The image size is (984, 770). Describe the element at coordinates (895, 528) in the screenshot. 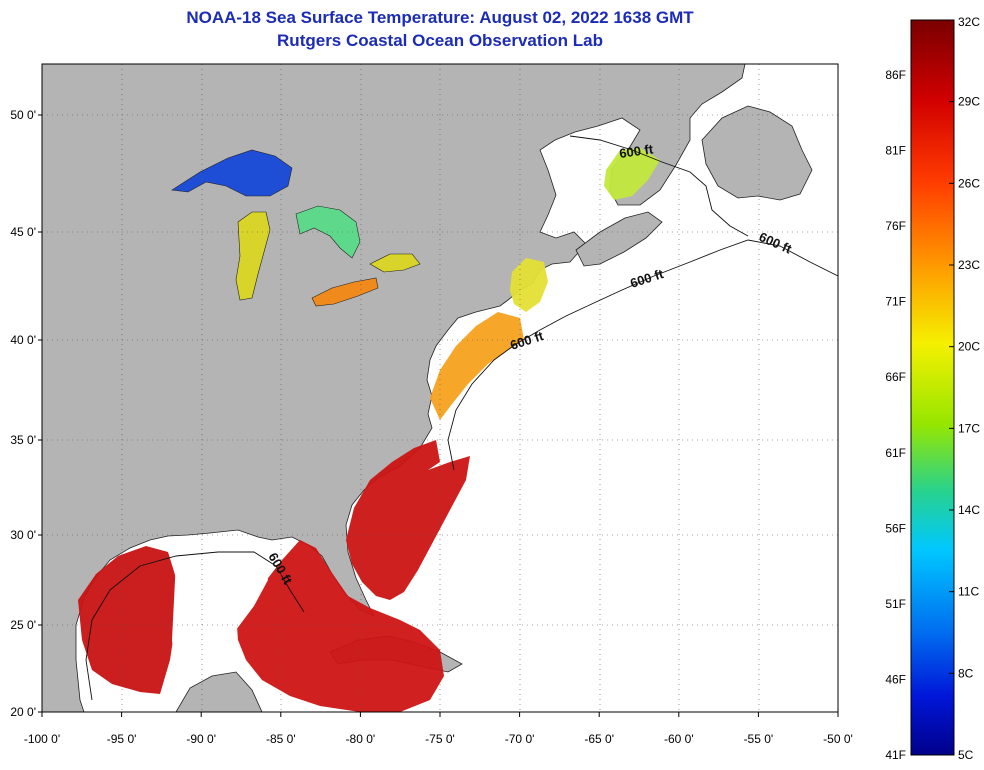

I see `colorbar-fahrenheit-label: 56F` at that location.